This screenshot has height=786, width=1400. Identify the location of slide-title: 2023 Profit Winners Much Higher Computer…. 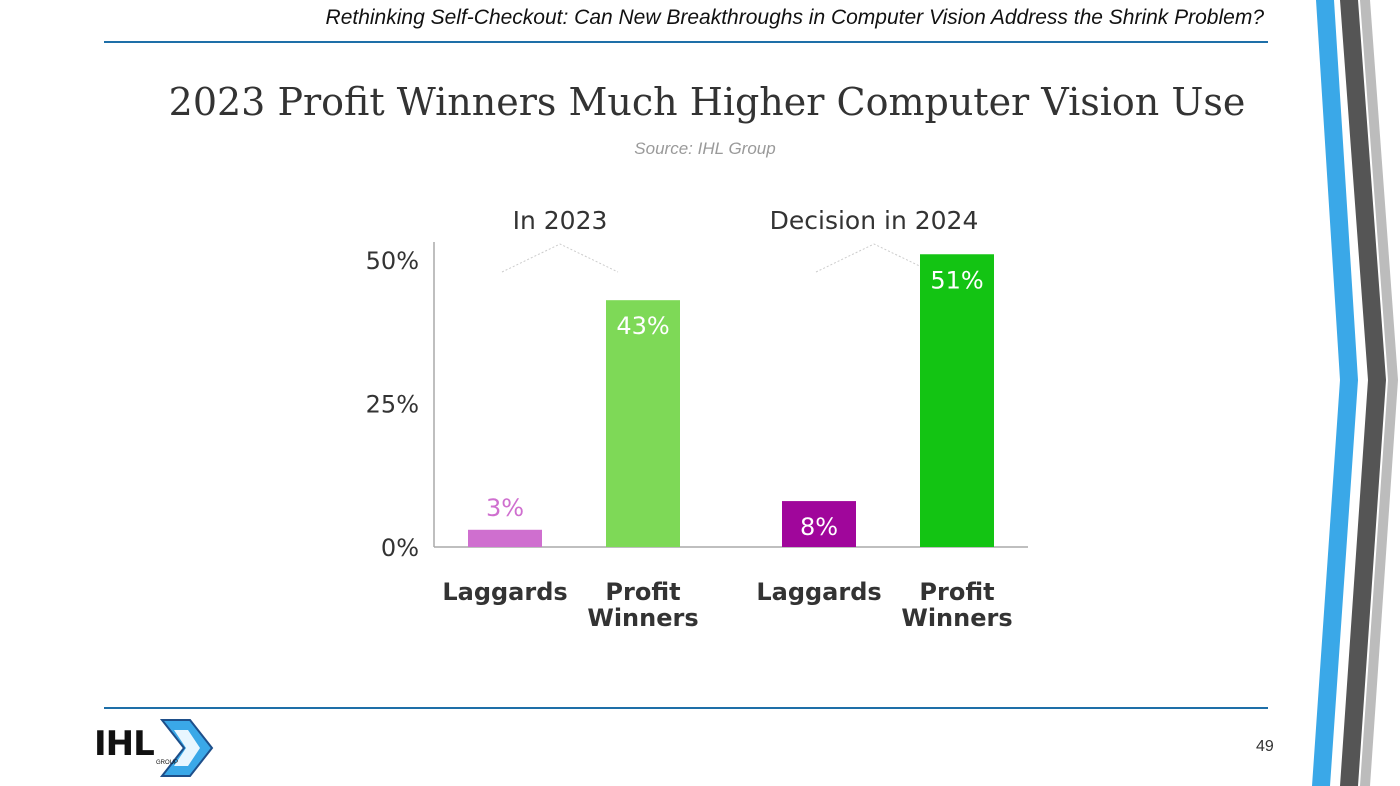
(707, 102).